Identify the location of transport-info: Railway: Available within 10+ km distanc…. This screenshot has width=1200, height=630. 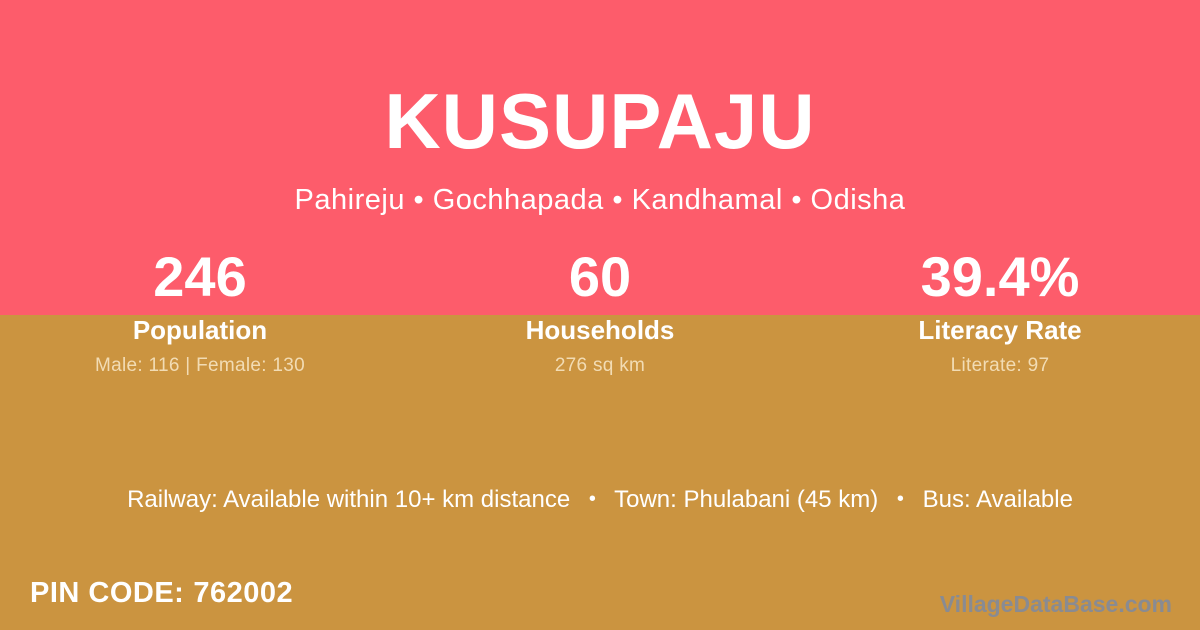
(600, 500).